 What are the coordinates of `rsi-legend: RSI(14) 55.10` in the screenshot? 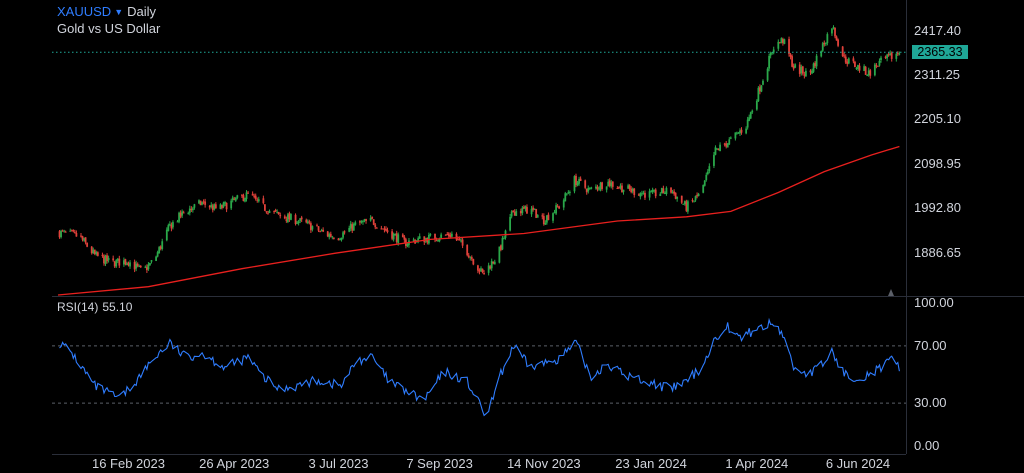 It's located at (94, 307).